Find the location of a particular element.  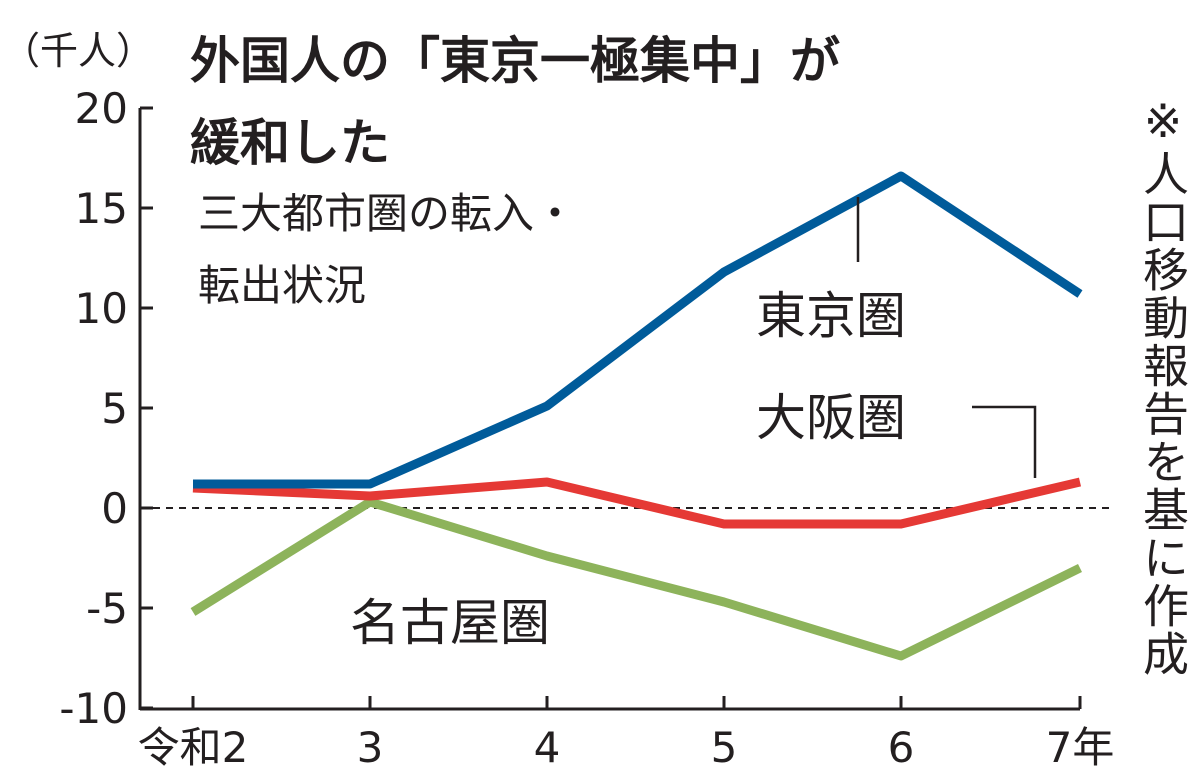

y-tick-label: 5 is located at coordinates (114, 408).